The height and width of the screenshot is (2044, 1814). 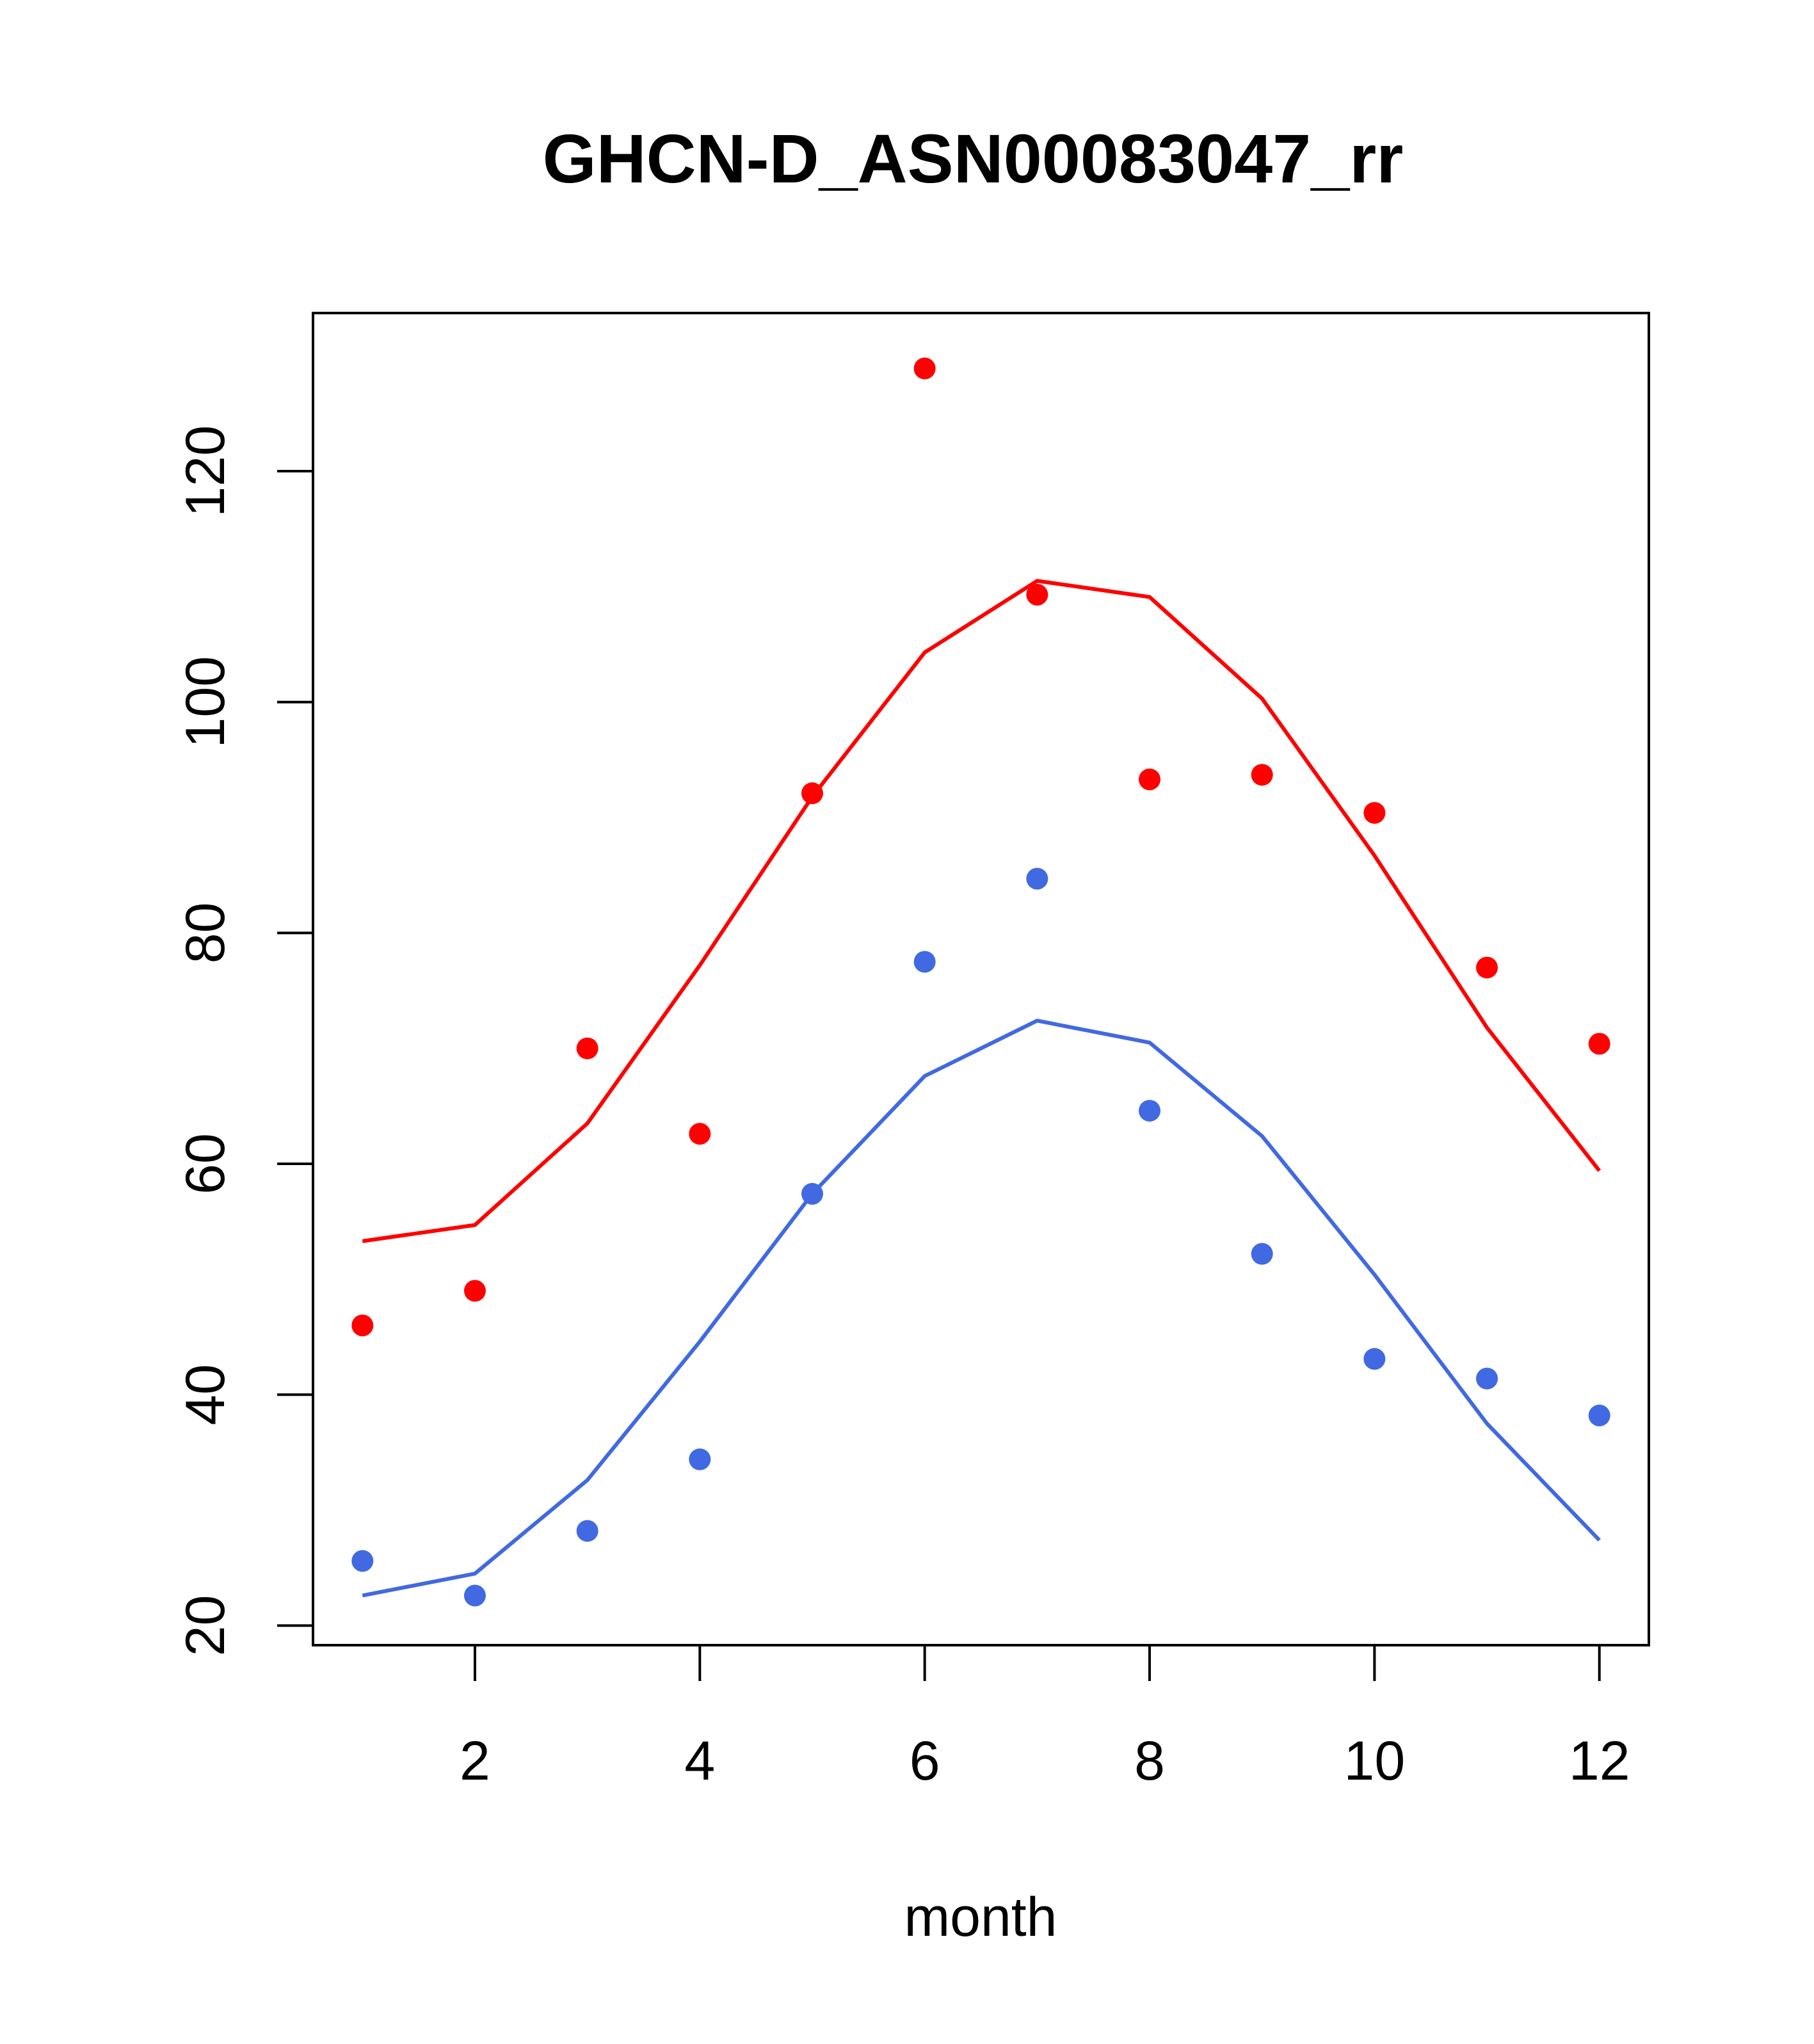 What do you see at coordinates (1149, 1761) in the screenshot?
I see `x-tick-label: 8` at bounding box center [1149, 1761].